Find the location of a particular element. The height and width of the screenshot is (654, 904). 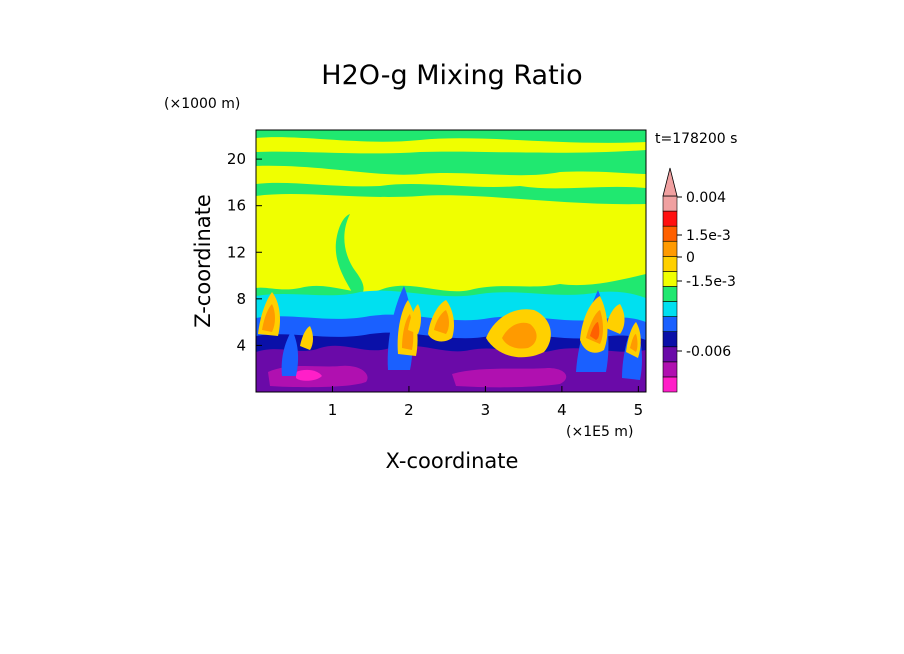

y-tick-label: 4 is located at coordinates (241, 345).